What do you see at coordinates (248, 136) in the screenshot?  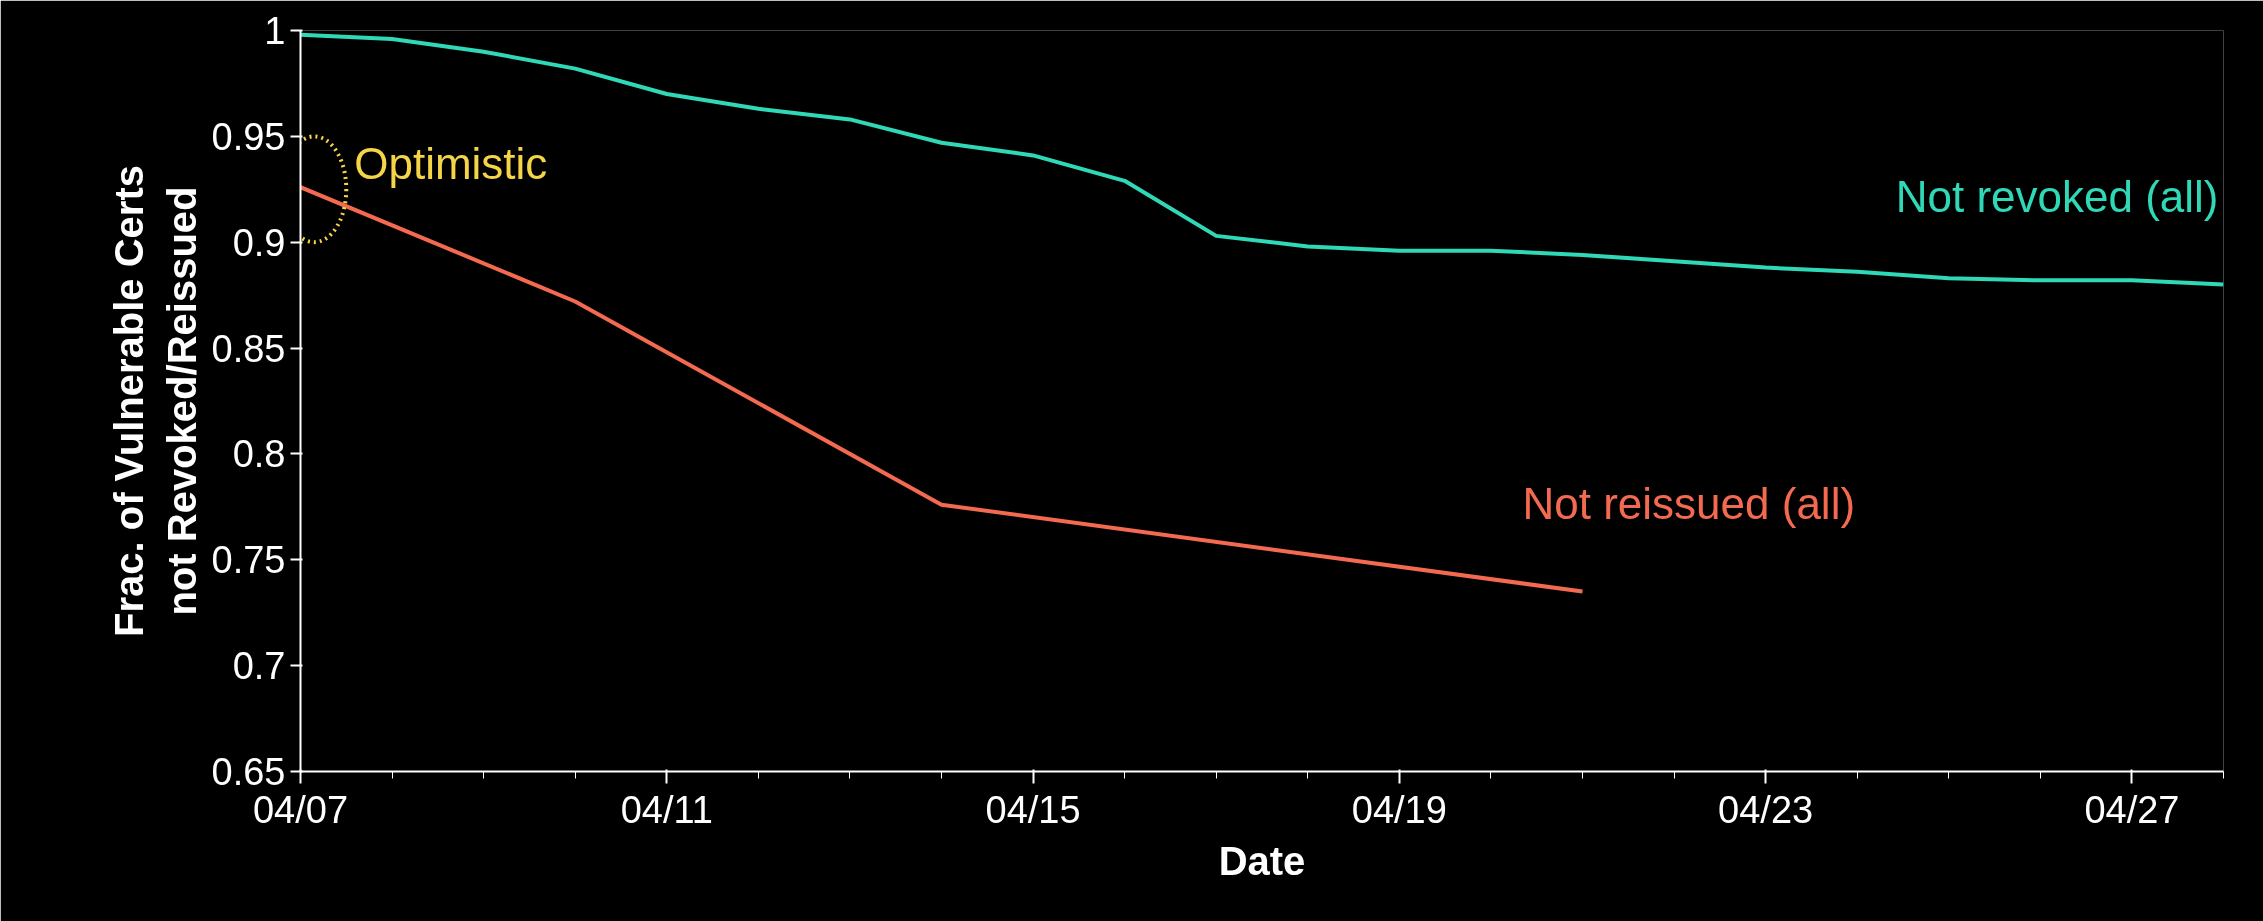 I see `y-tick-label: 0.95` at bounding box center [248, 136].